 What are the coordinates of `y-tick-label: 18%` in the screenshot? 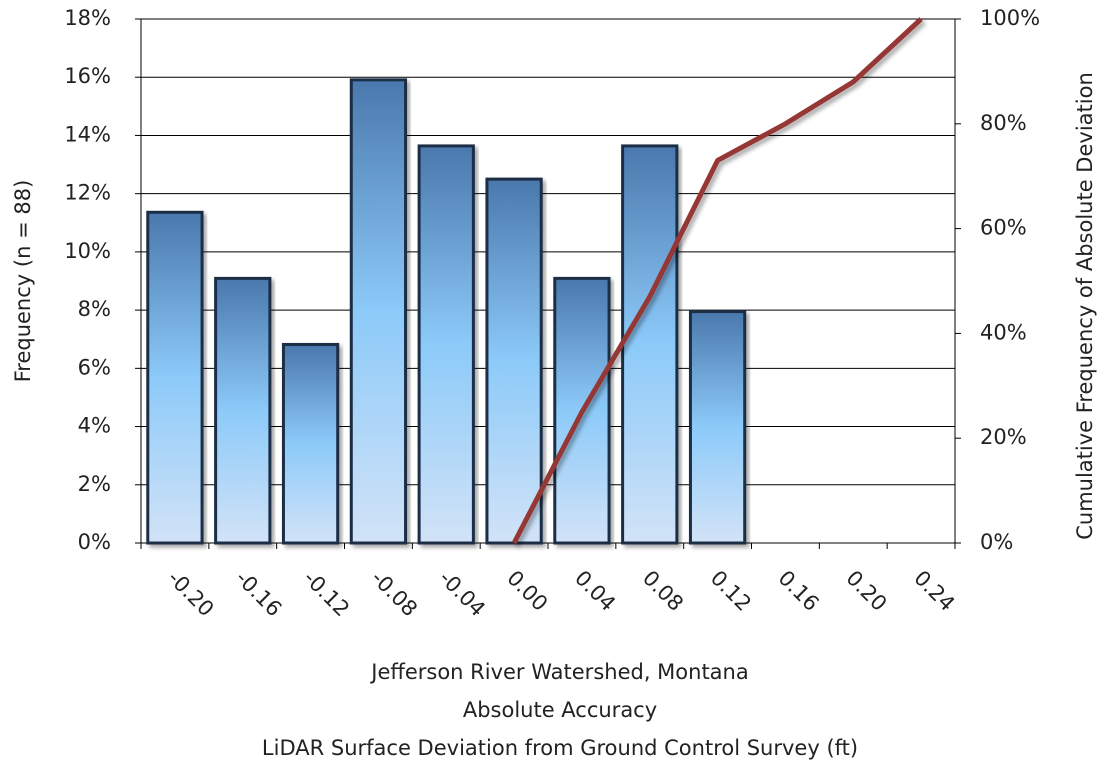 It's located at (87, 18).